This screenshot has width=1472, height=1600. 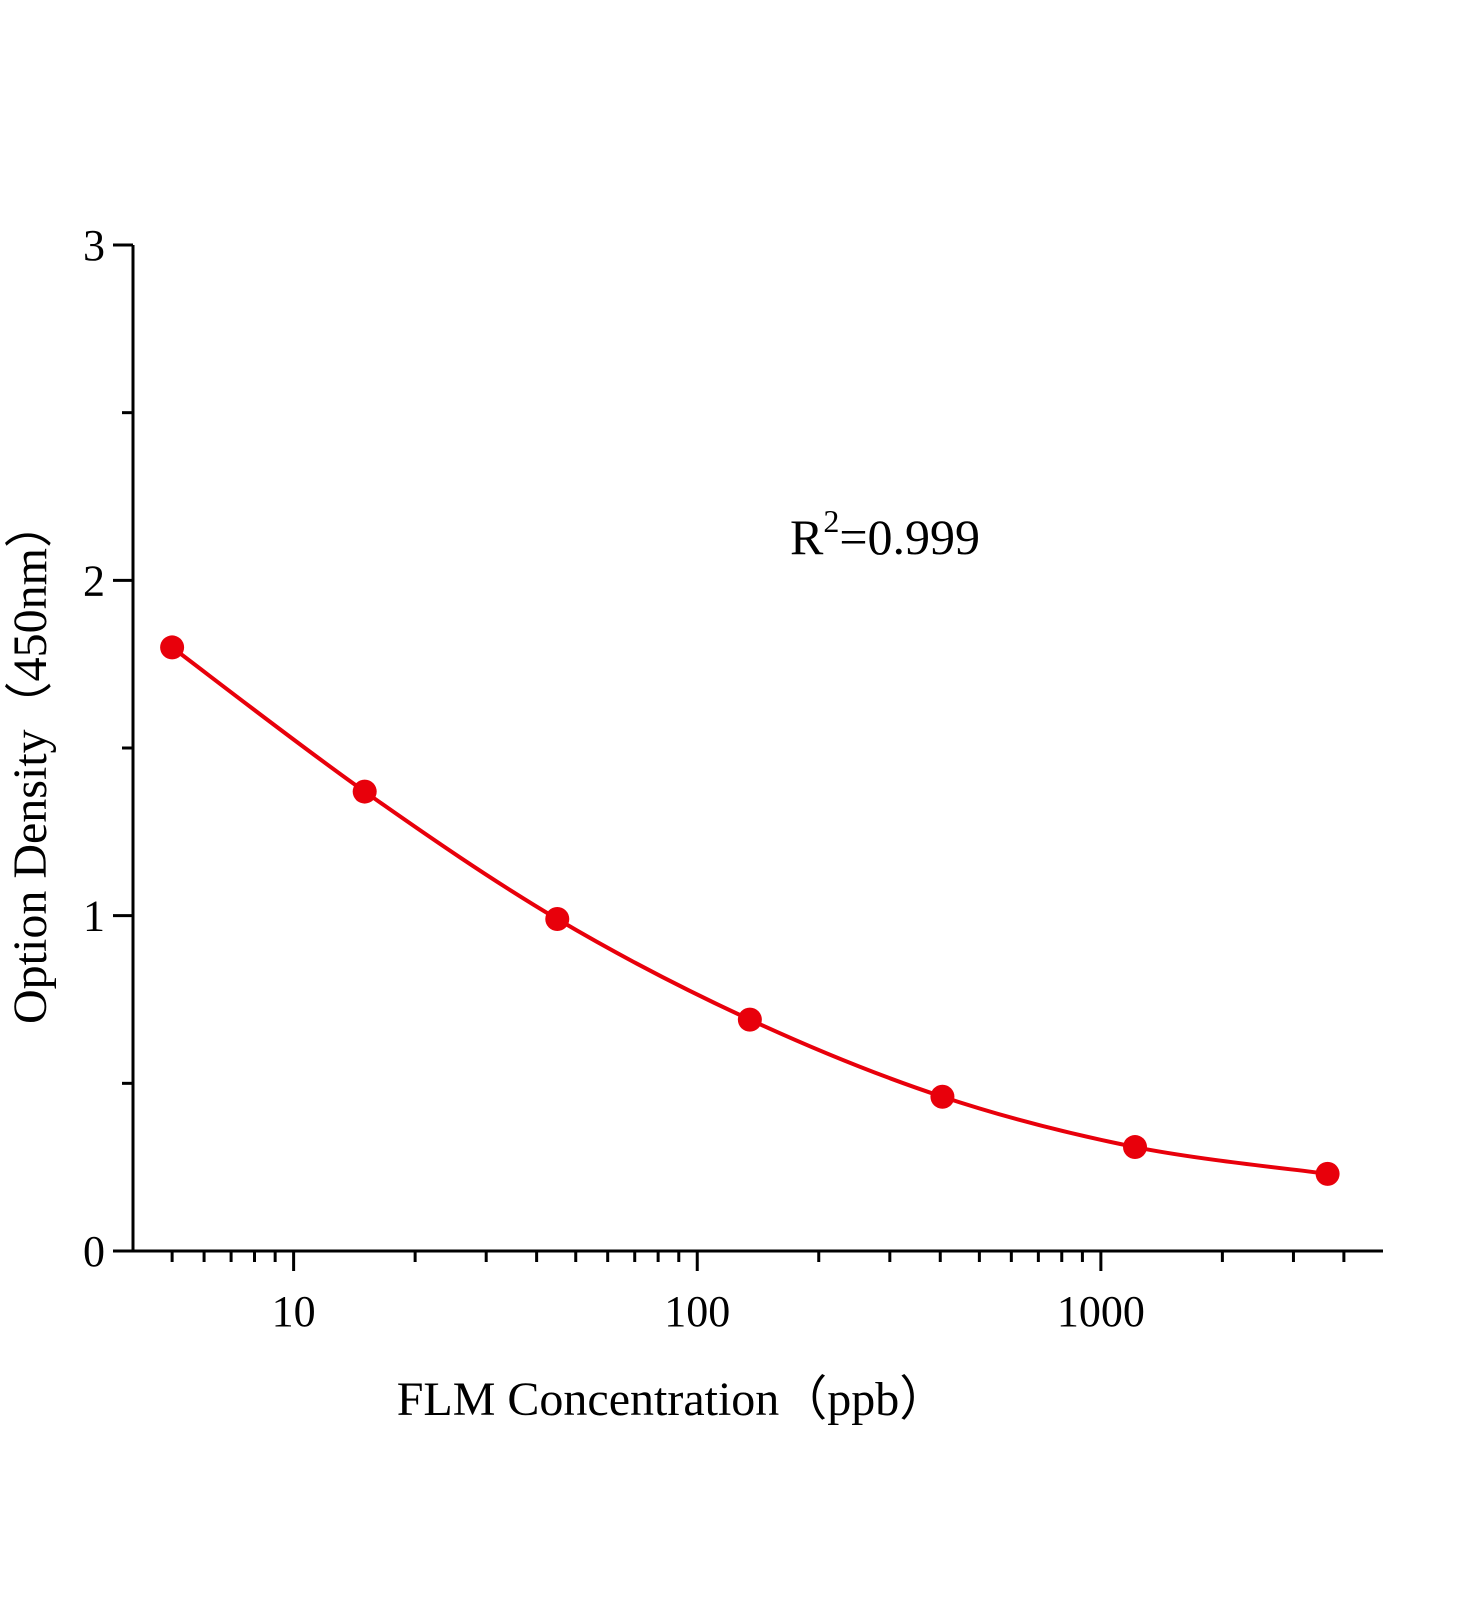 What do you see at coordinates (831, 521) in the screenshot?
I see `annotation-sup: 2` at bounding box center [831, 521].